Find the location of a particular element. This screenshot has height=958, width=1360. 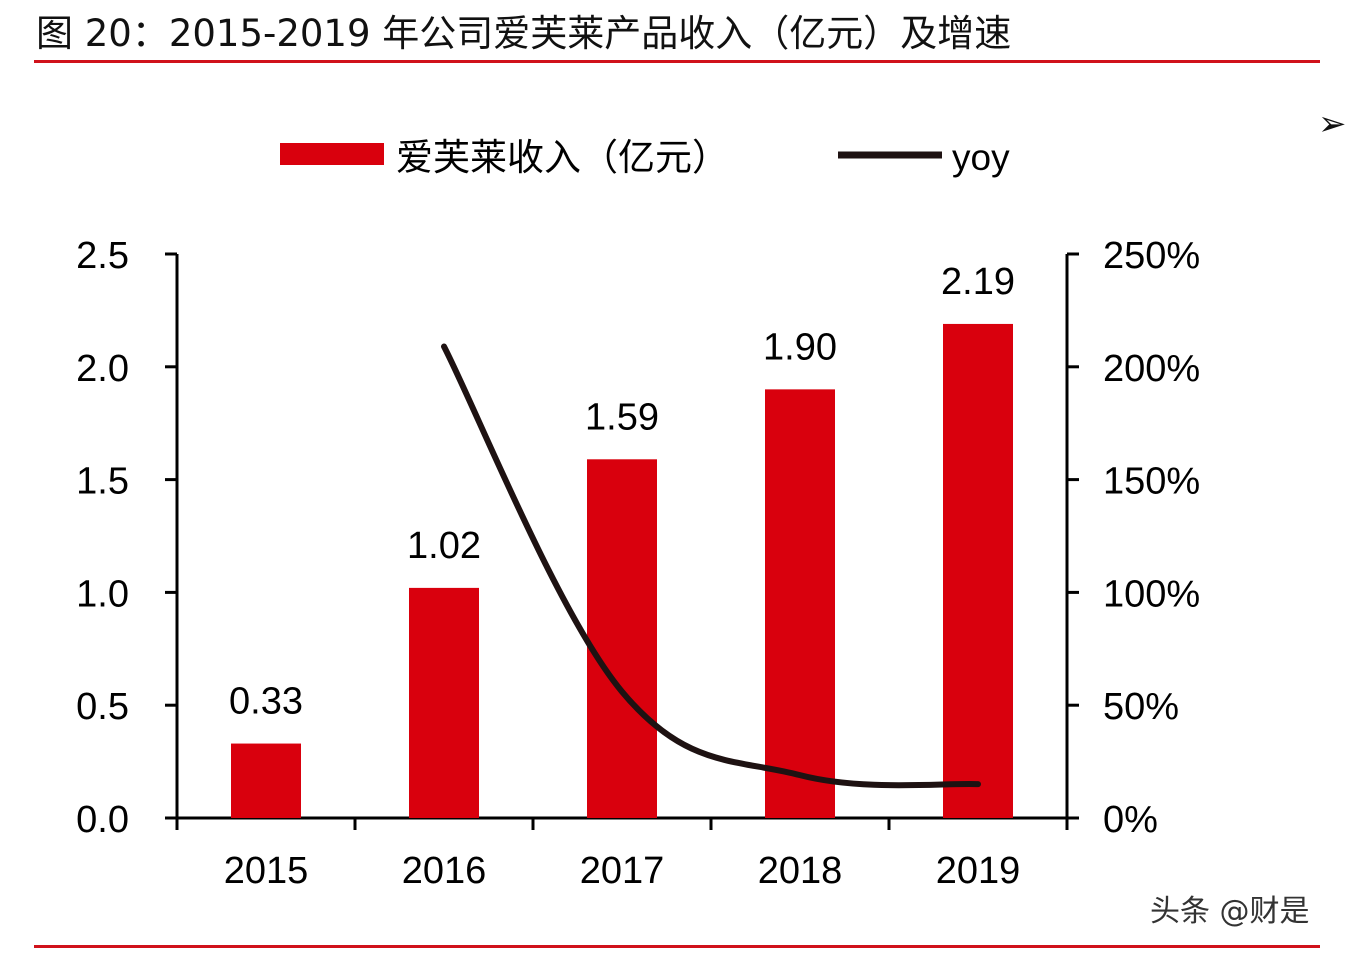

legend: 爱芙莱收入（亿元） yoy is located at coordinates (645, 157).